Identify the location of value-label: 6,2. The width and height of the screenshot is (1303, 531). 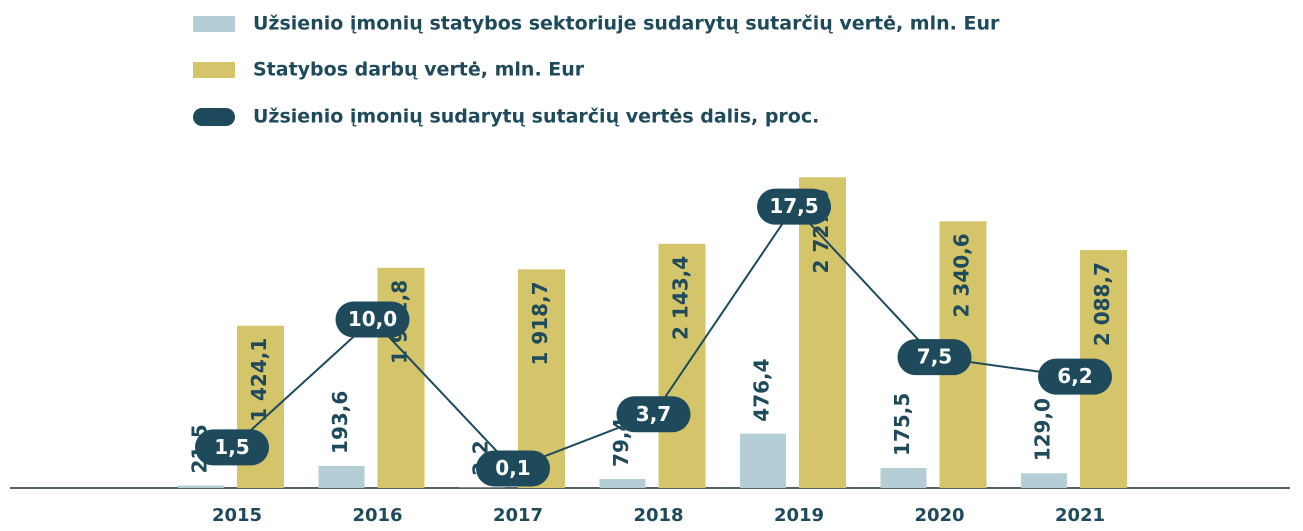
(1074, 376).